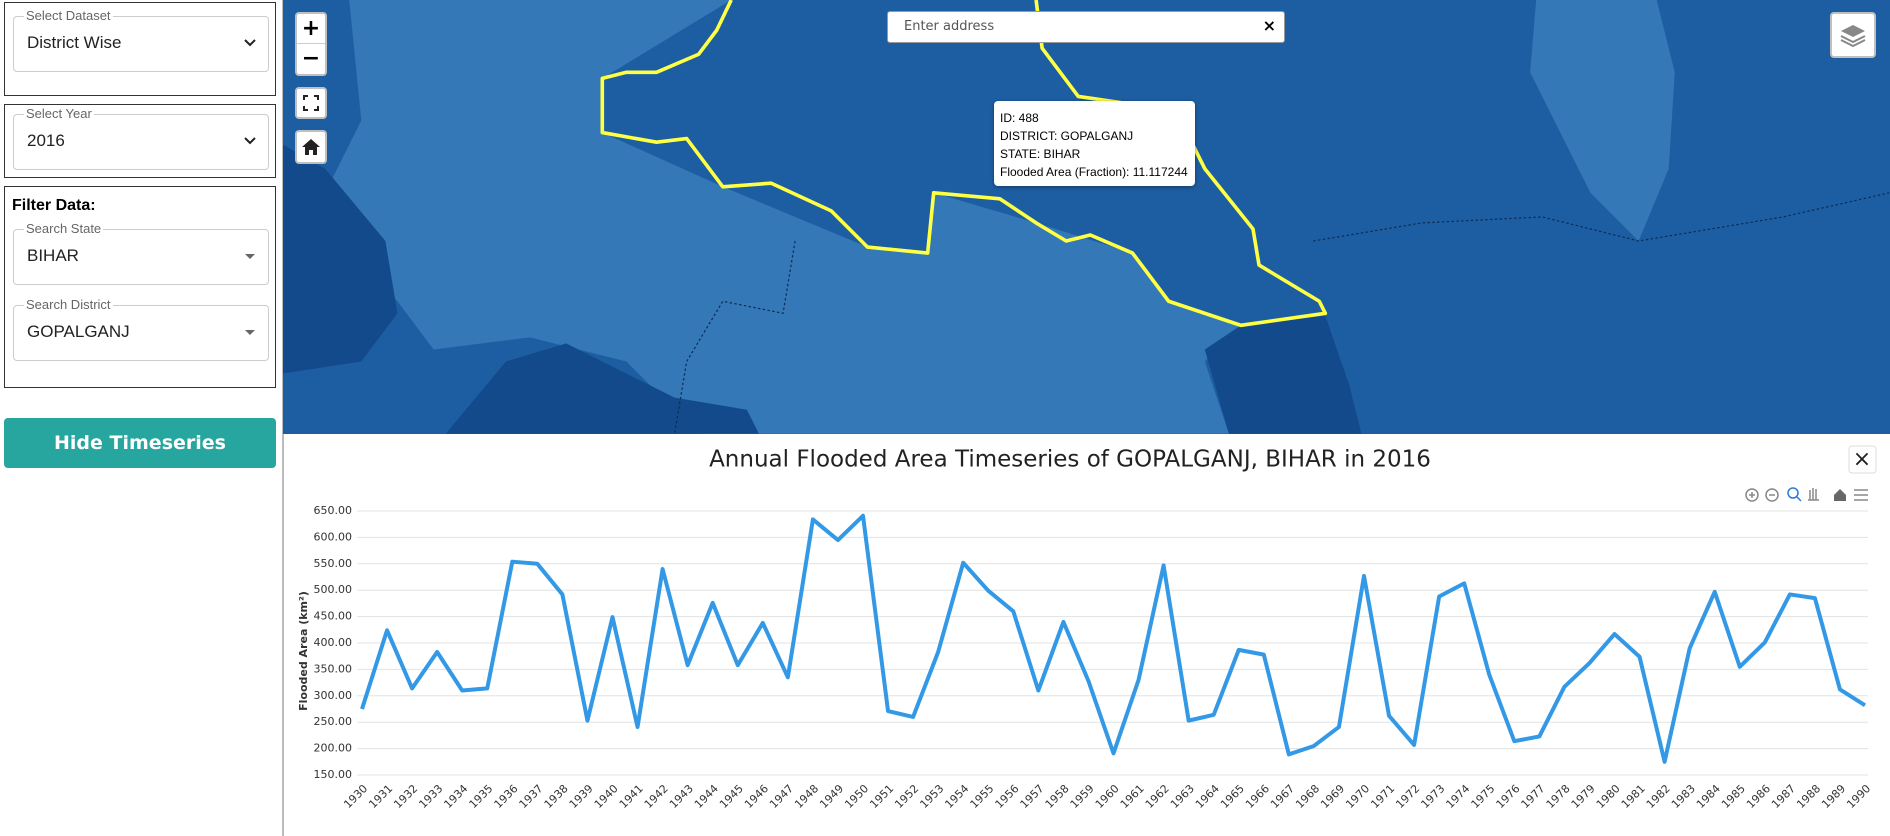 The width and height of the screenshot is (1890, 836). Describe the element at coordinates (46, 140) in the screenshot. I see `field-value: 2016` at that location.